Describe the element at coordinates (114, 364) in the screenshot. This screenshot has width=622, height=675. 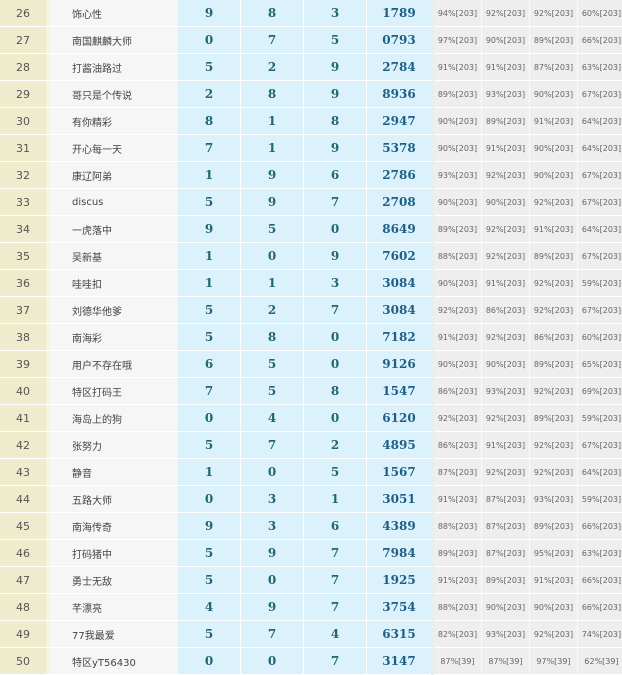
I see `player-name: 用户不存在哦` at that location.